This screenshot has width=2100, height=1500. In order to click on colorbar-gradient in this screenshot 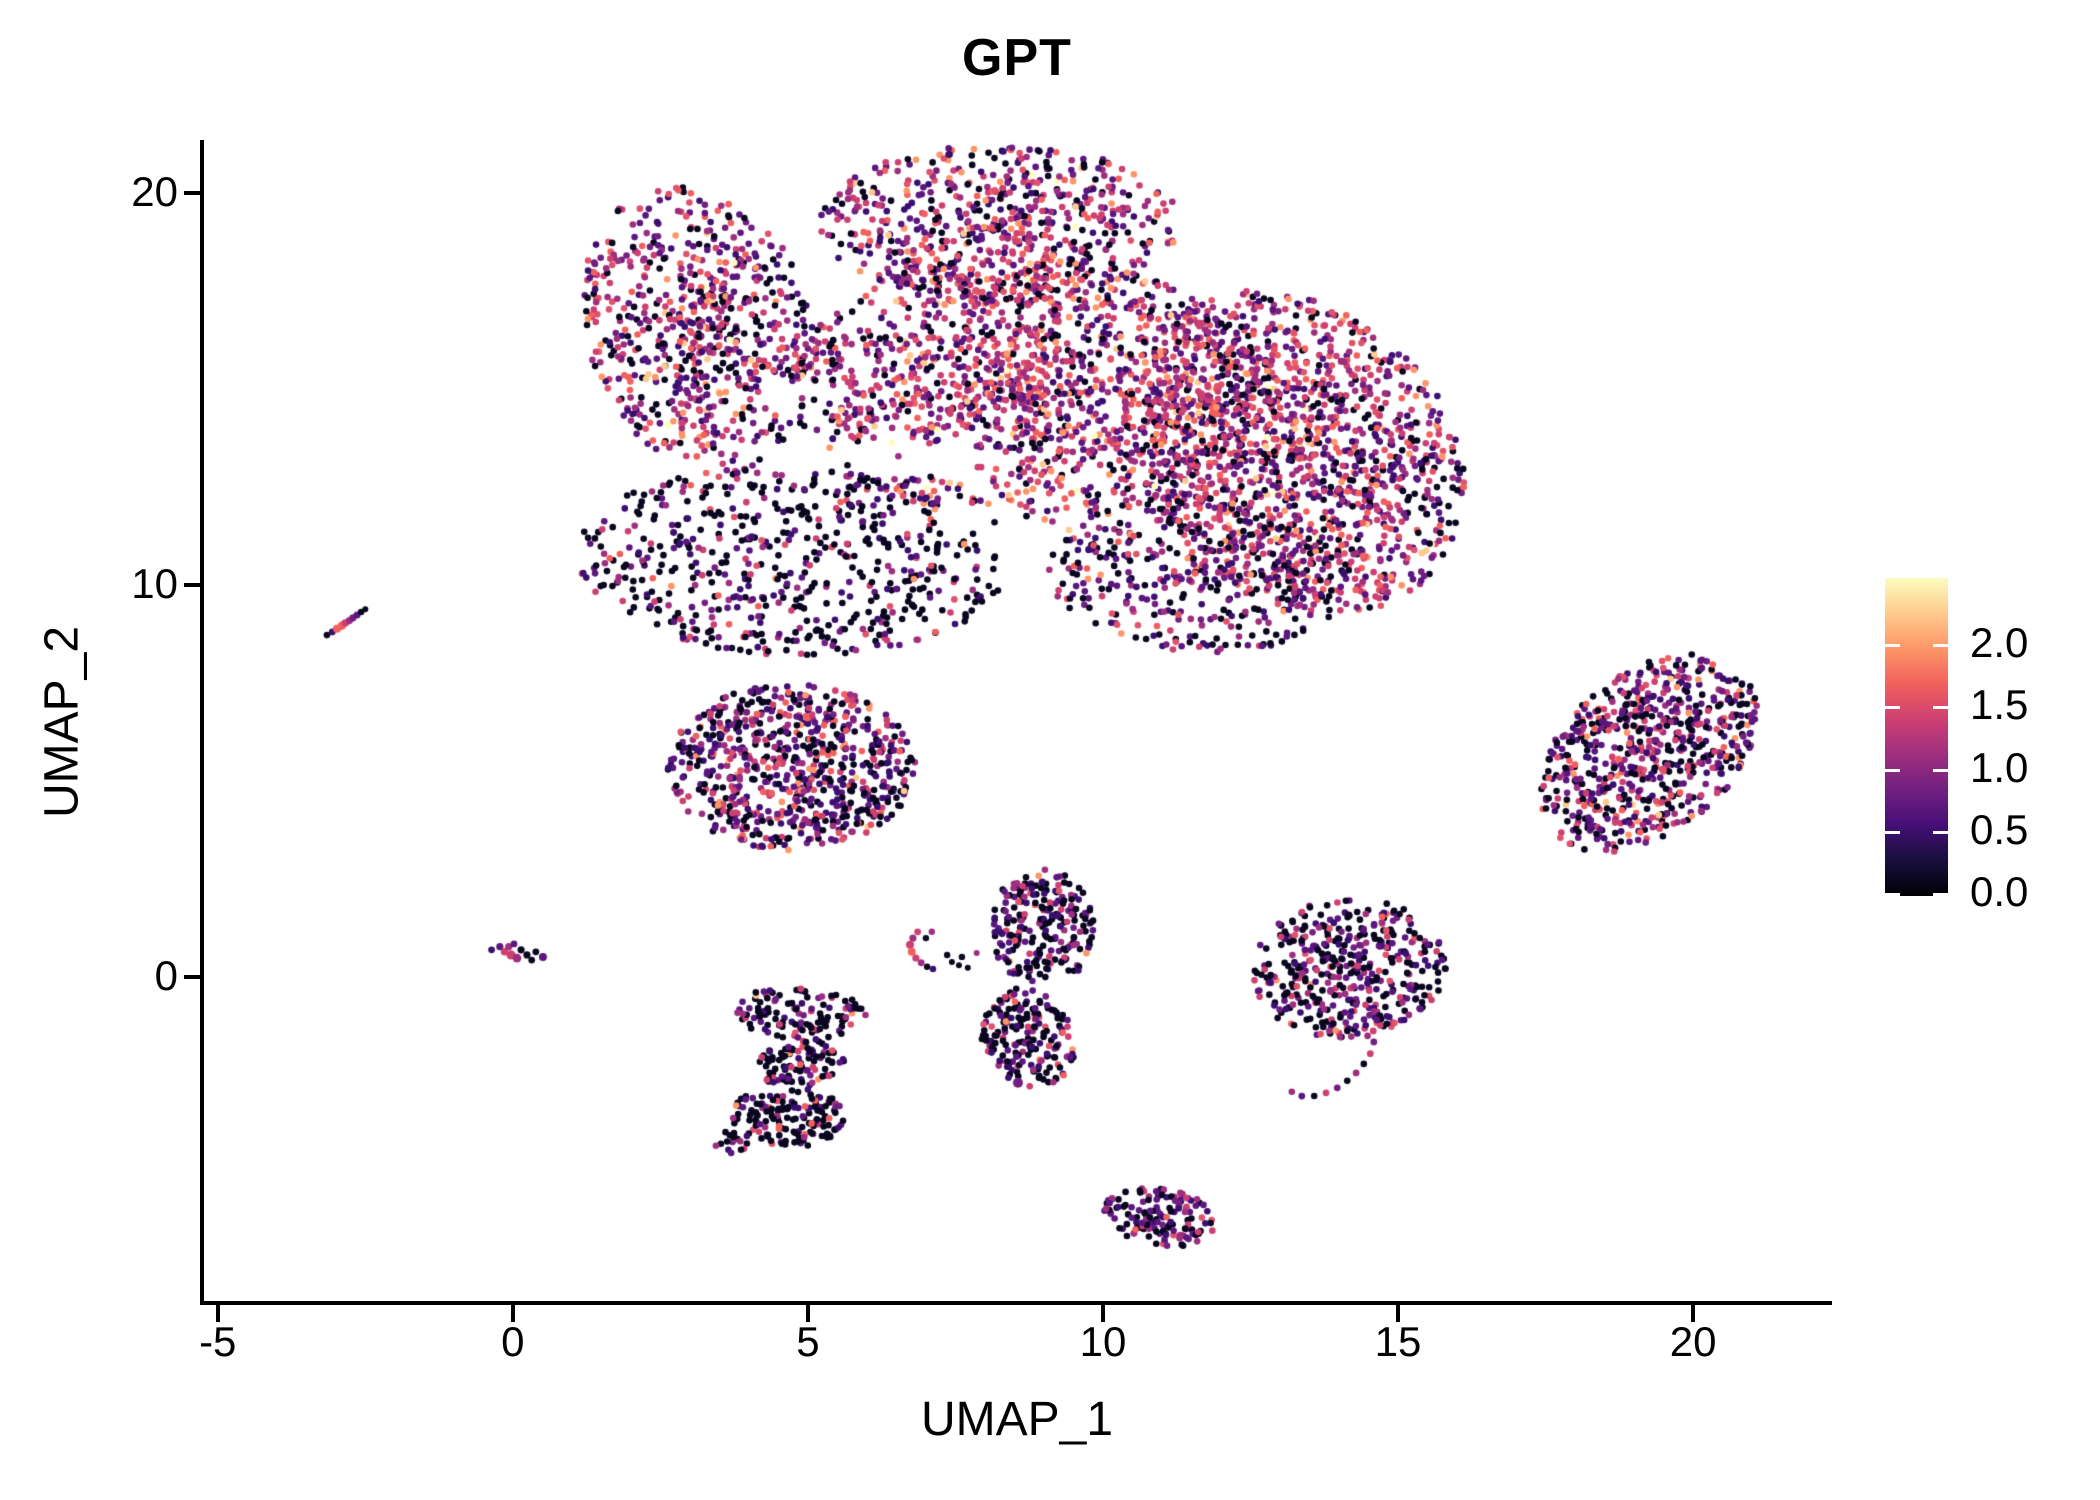, I will do `click(1916, 737)`.